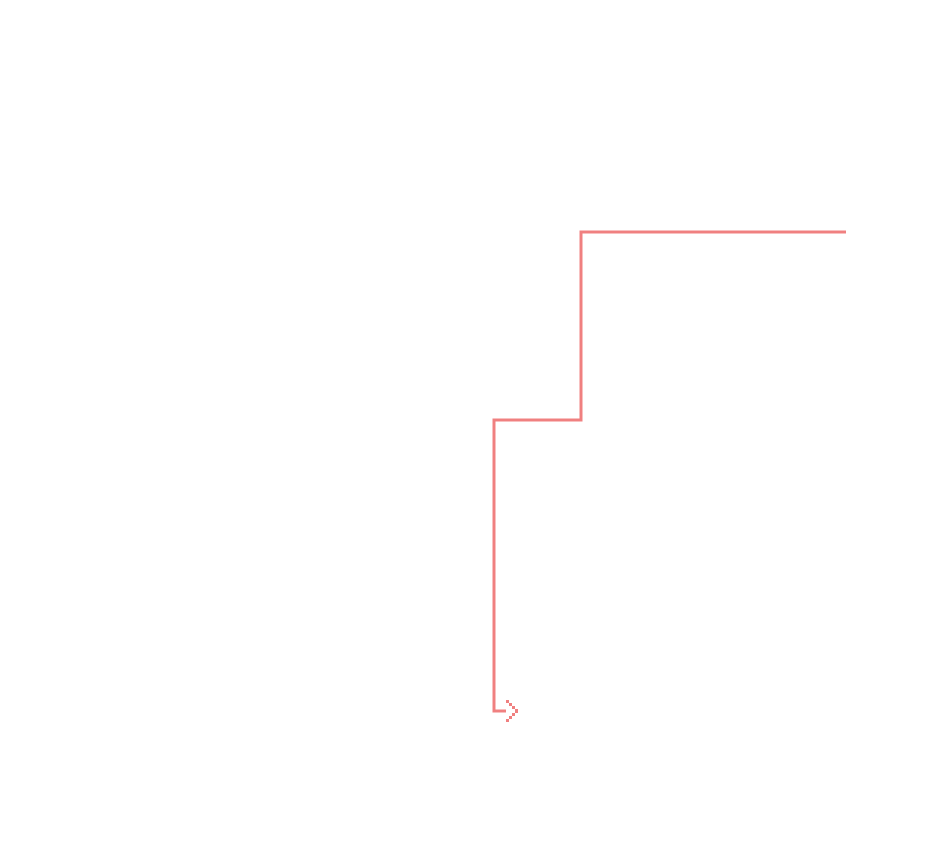 The height and width of the screenshot is (856, 952). Describe the element at coordinates (512, 711) in the screenshot. I see `chevron-right-icon` at that location.